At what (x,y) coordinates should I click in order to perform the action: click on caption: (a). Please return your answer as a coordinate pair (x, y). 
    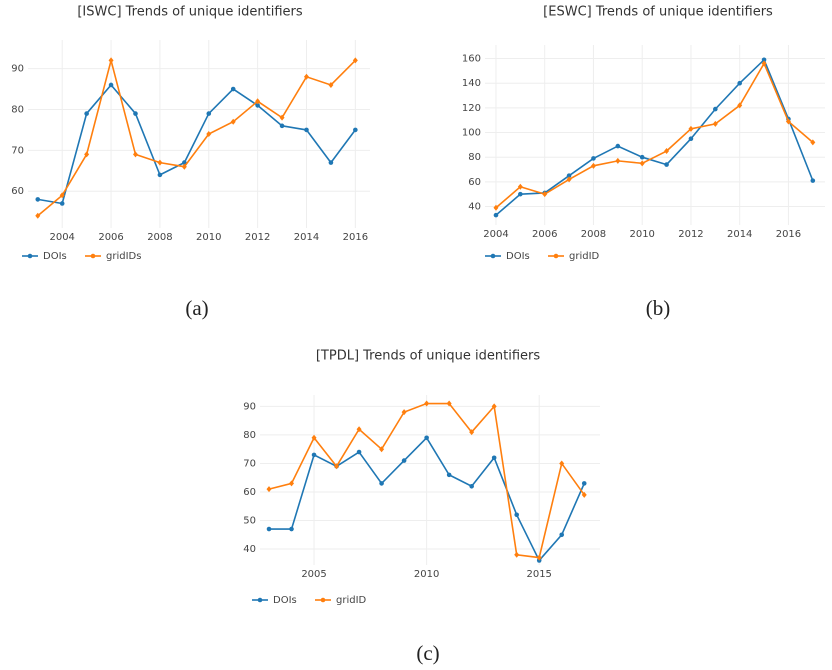
    Looking at the image, I should click on (196, 308).